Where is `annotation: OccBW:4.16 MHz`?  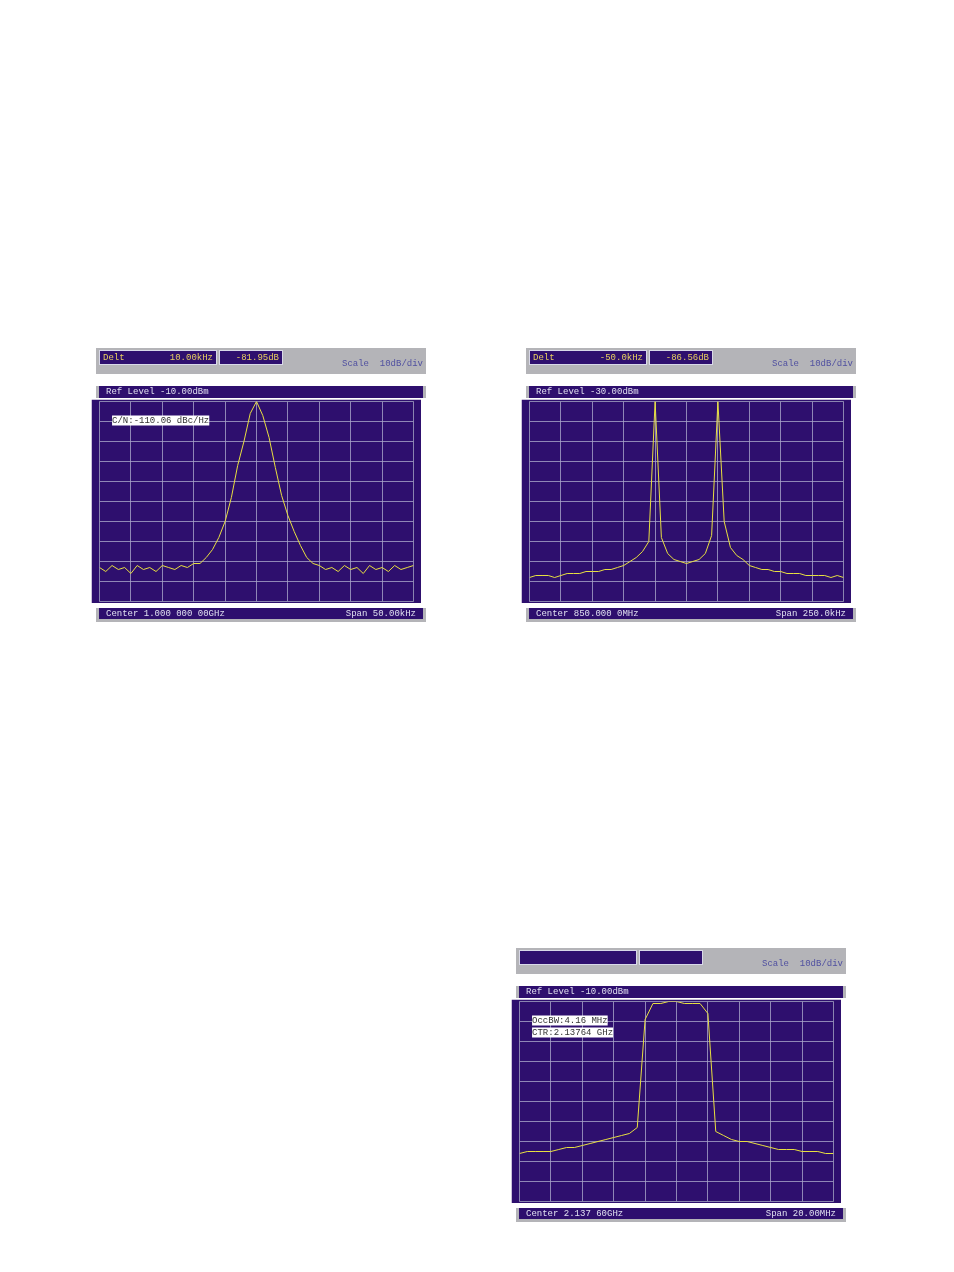 annotation: OccBW:4.16 MHz is located at coordinates (570, 1020).